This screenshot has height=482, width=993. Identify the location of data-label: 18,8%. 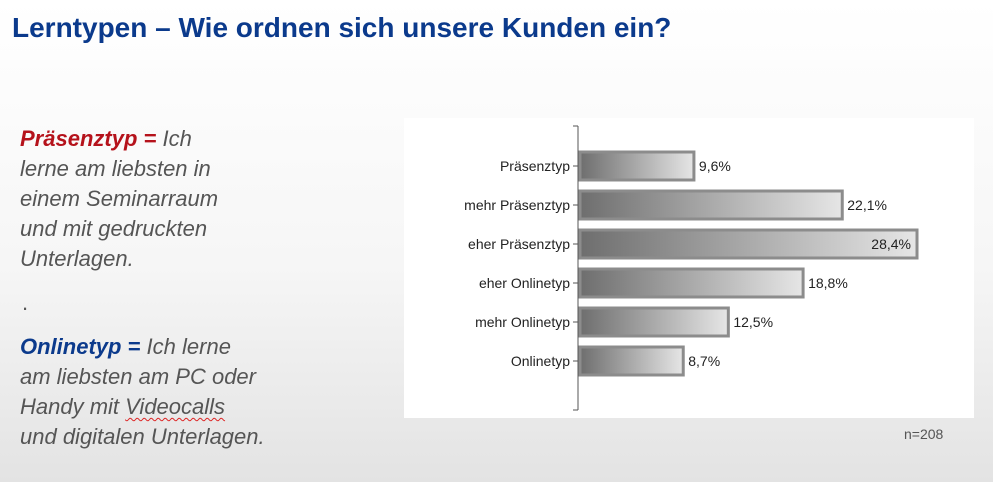
(828, 283).